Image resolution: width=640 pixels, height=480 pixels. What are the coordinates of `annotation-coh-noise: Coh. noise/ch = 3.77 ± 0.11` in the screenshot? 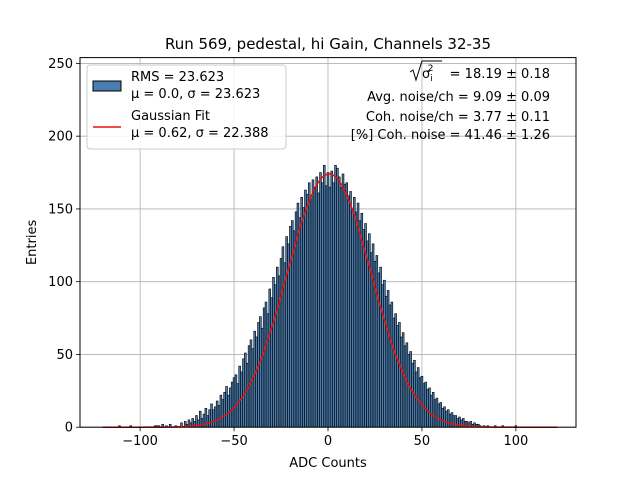 It's located at (458, 117).